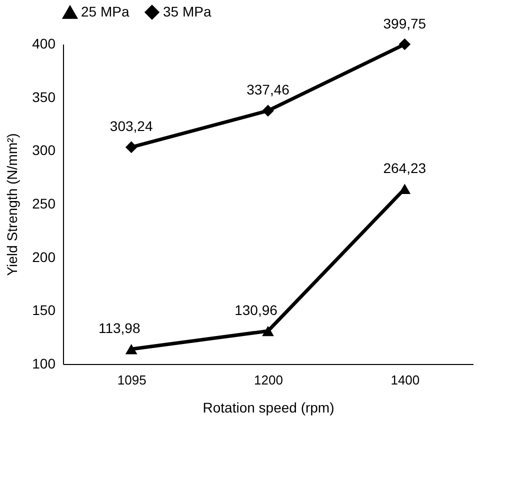  Describe the element at coordinates (119, 328) in the screenshot. I see `data-label: 113,98` at that location.